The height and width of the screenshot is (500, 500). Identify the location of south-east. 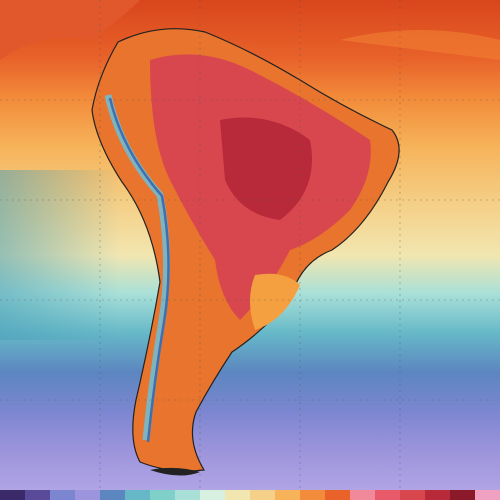
(275, 301).